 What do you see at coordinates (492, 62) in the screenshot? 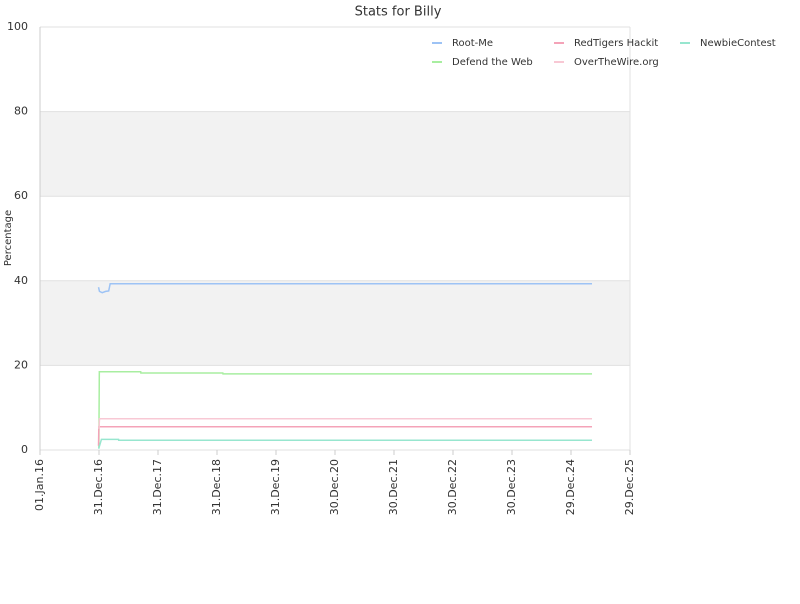
I see `legend-label: Defend the Web` at bounding box center [492, 62].